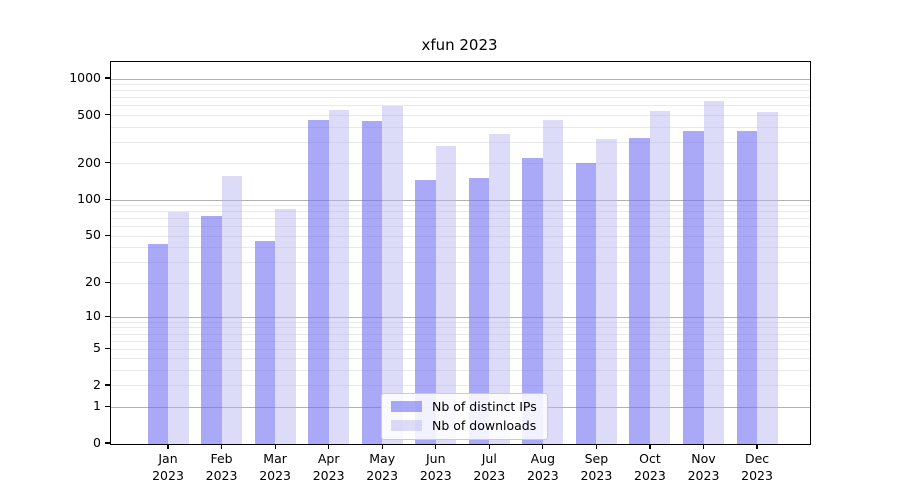  Describe the element at coordinates (459, 45) in the screenshot. I see `chart-title: xfun 2023` at that location.